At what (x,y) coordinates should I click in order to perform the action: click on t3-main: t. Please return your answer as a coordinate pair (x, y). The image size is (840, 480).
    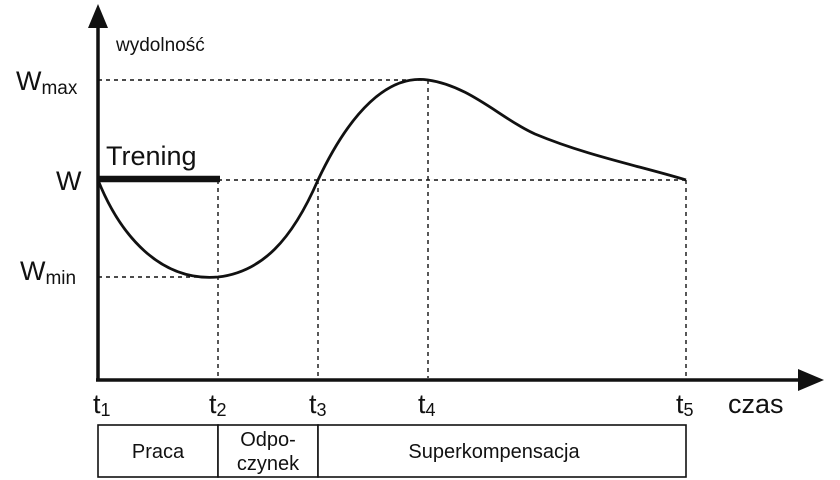
    Looking at the image, I should click on (313, 404).